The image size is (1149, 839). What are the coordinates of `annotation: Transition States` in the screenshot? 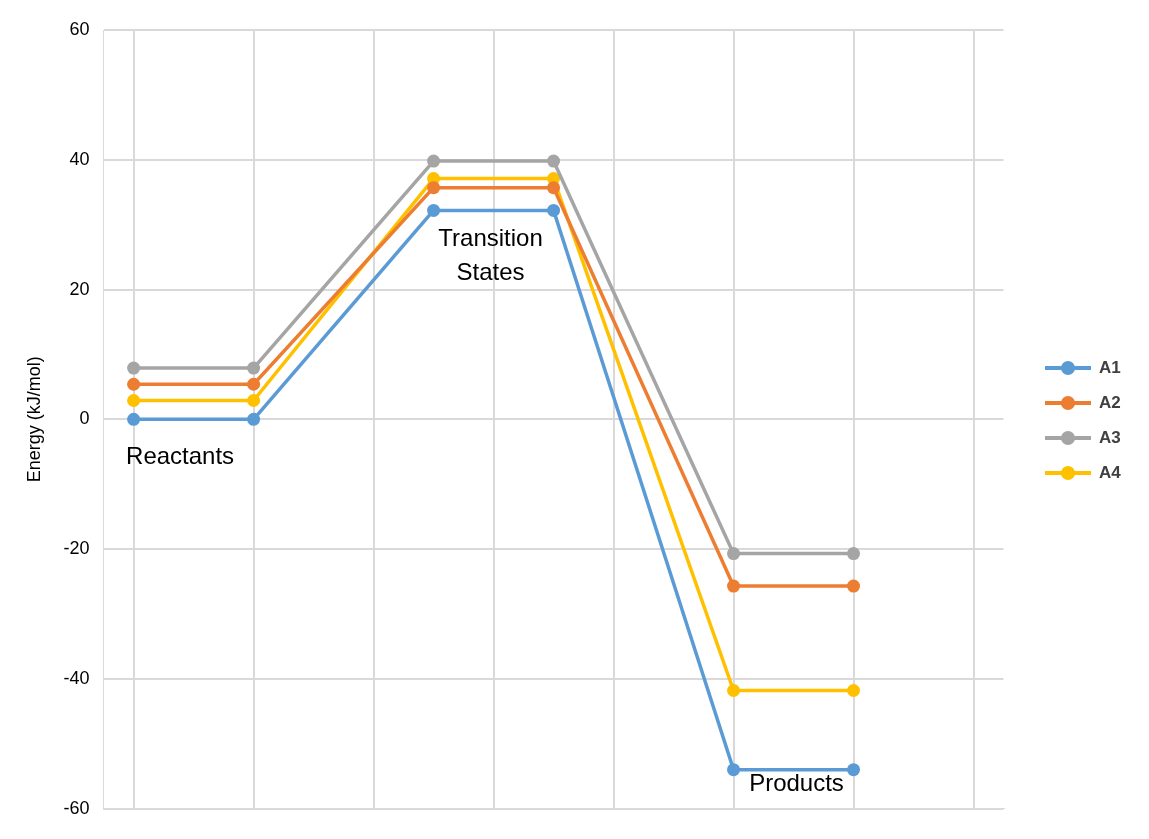 It's located at (490, 254).